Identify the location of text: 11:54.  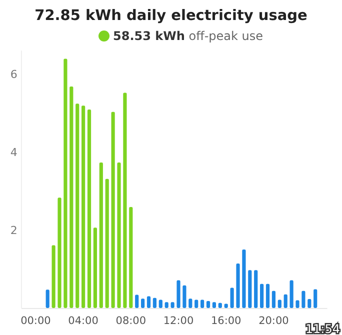
(322, 328).